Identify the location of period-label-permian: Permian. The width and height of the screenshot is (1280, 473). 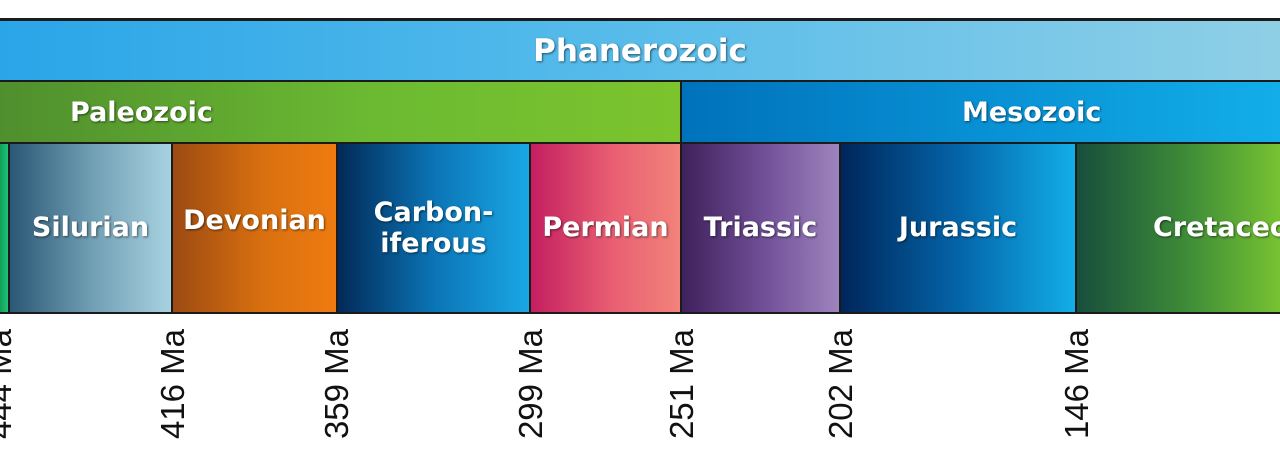
(605, 228).